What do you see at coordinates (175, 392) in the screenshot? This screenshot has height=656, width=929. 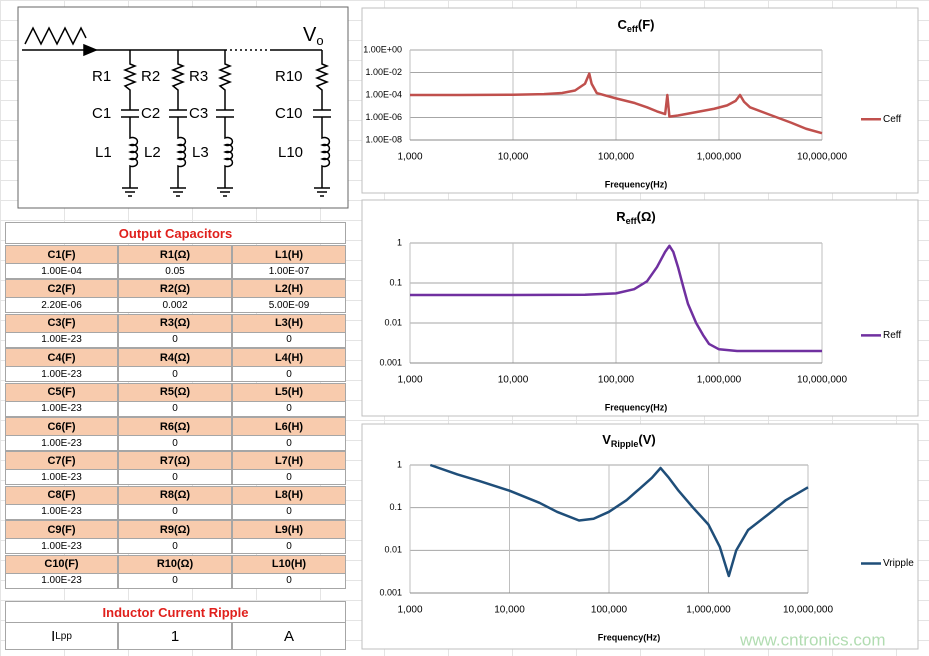 I see `column-header: R5(Ω)` at bounding box center [175, 392].